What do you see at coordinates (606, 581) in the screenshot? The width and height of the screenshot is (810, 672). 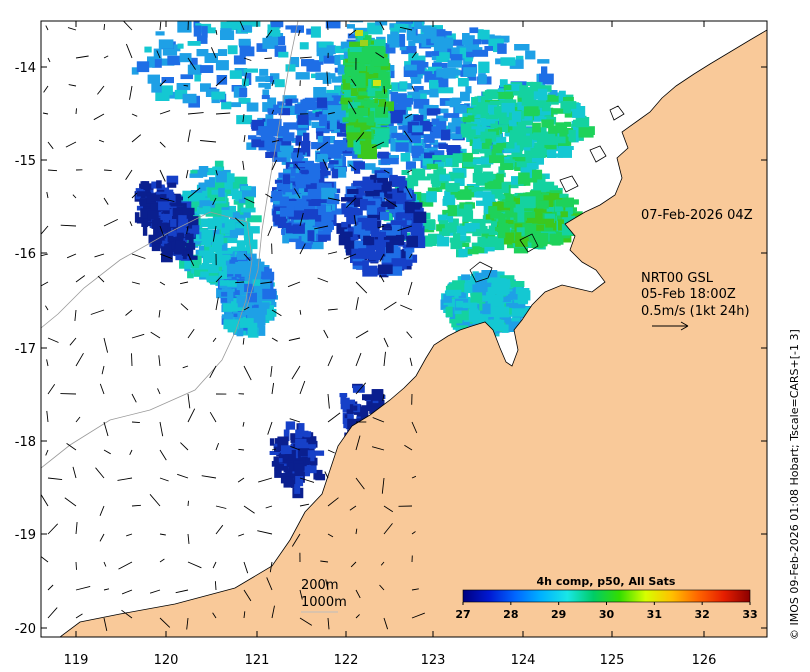 I see `colorbar-title: 4h comp, p50, All Sats` at bounding box center [606, 581].